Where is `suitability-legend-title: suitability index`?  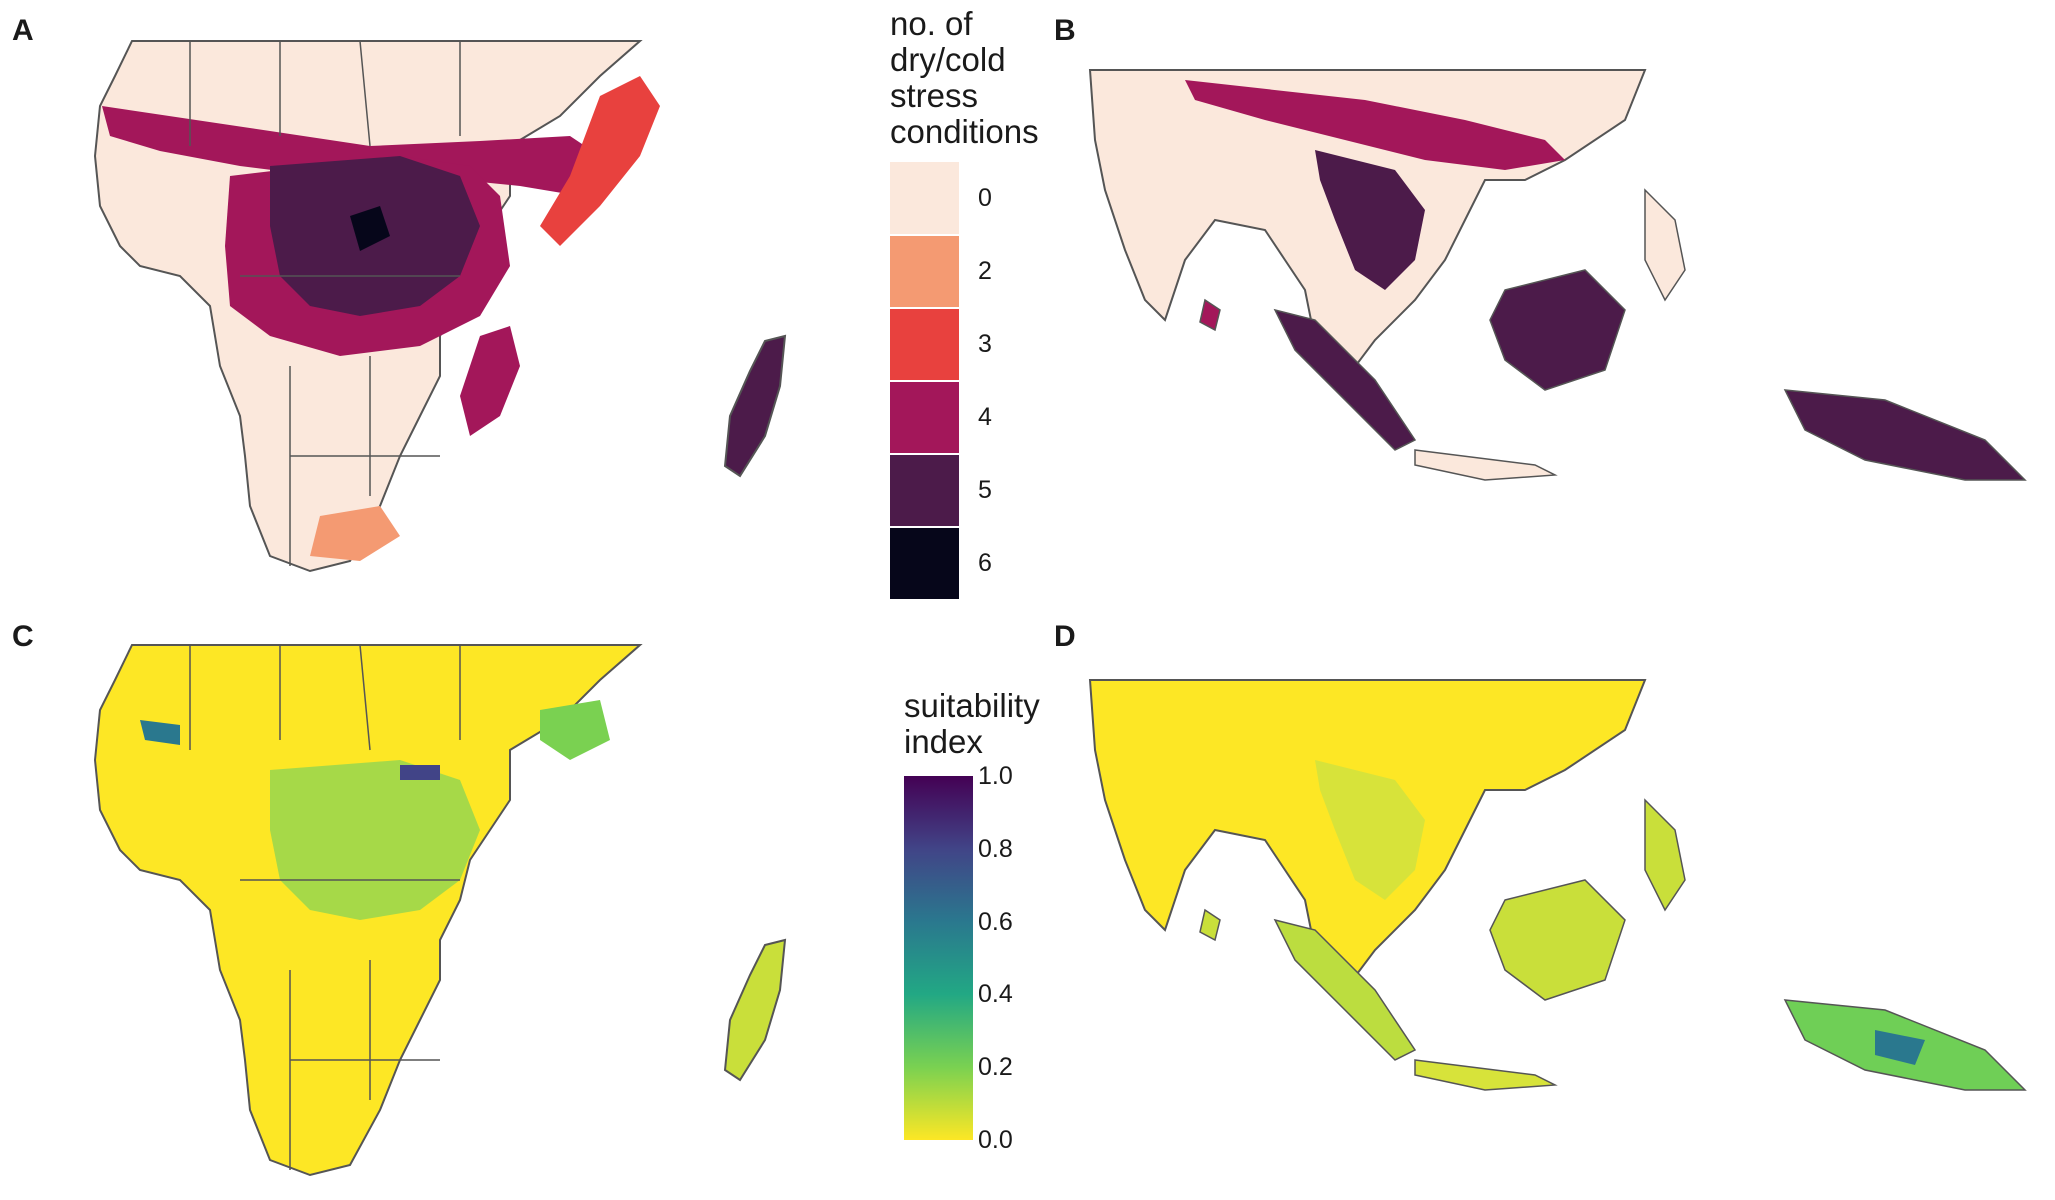 suitability-legend-title: suitability index is located at coordinates (972, 723).